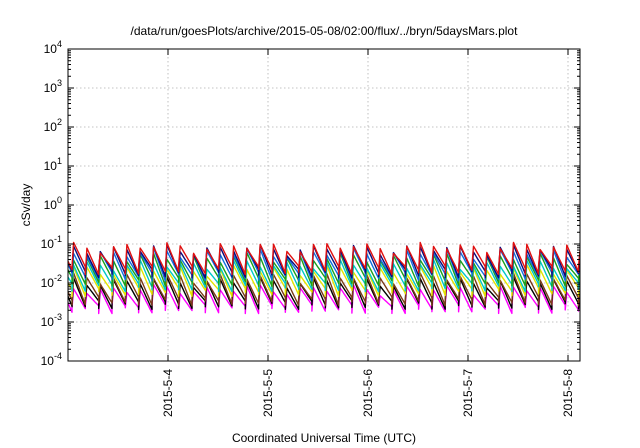 The width and height of the screenshot is (640, 448). Describe the element at coordinates (168, 393) in the screenshot. I see `x-tick-label: 2015-5-4` at that location.